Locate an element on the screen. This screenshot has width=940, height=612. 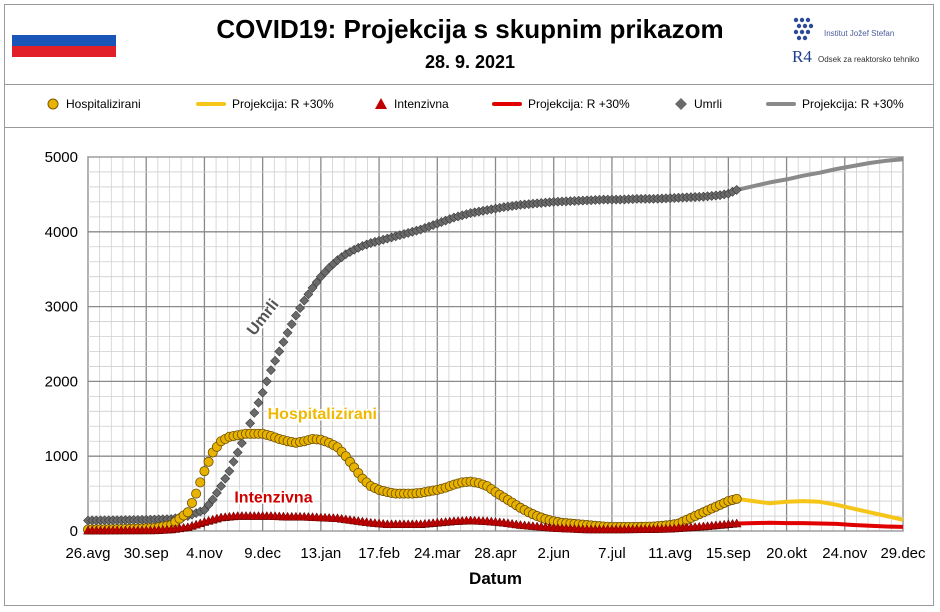
x-tick-label: 9.dec is located at coordinates (262, 553).